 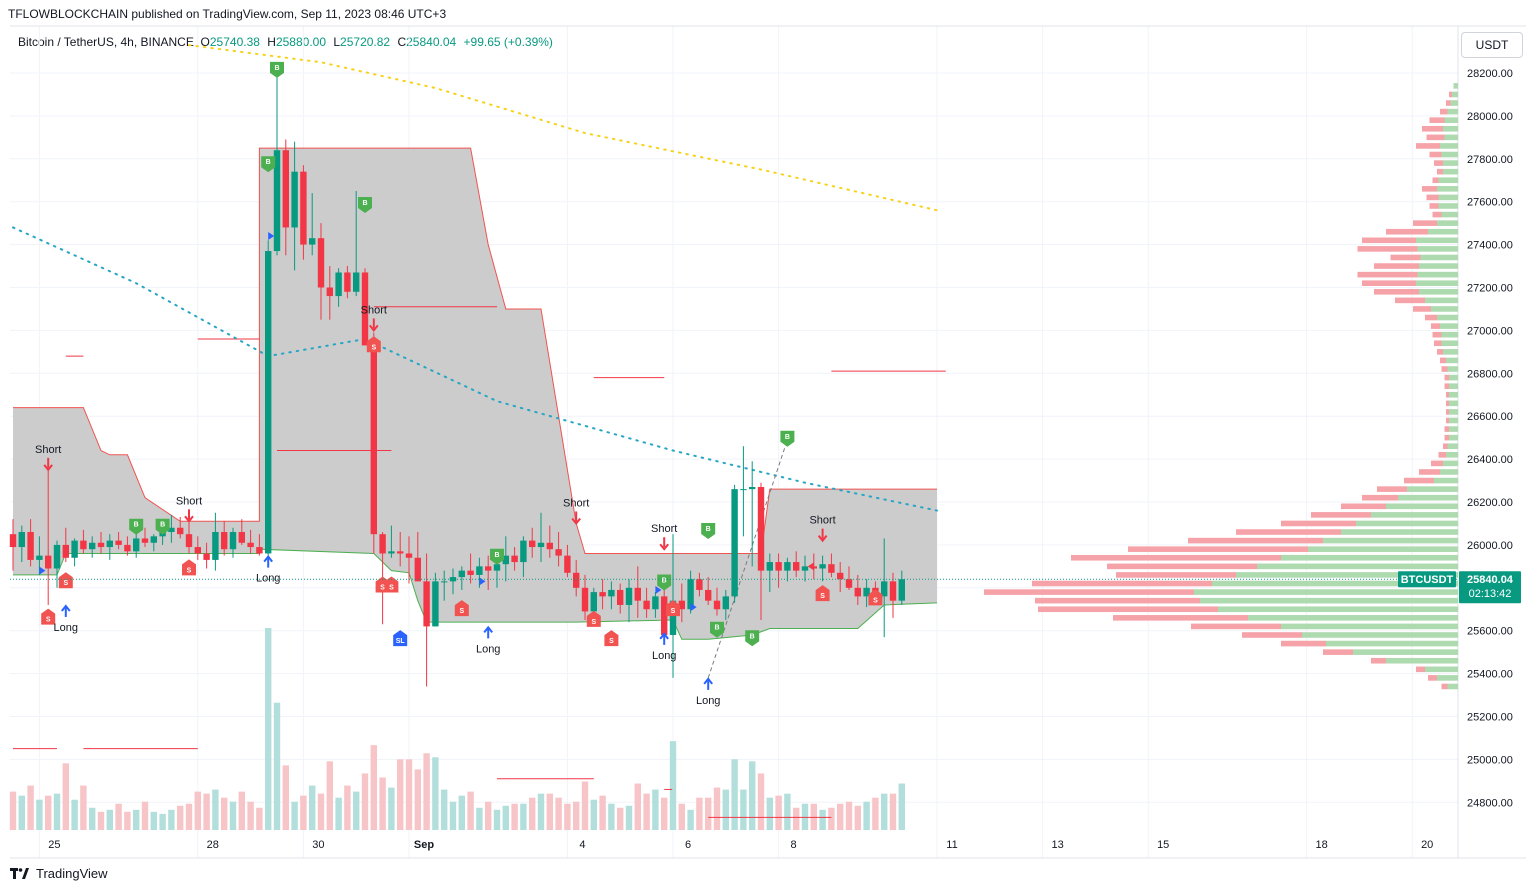 I want to click on currency-button: USDT, so click(x=1492, y=45).